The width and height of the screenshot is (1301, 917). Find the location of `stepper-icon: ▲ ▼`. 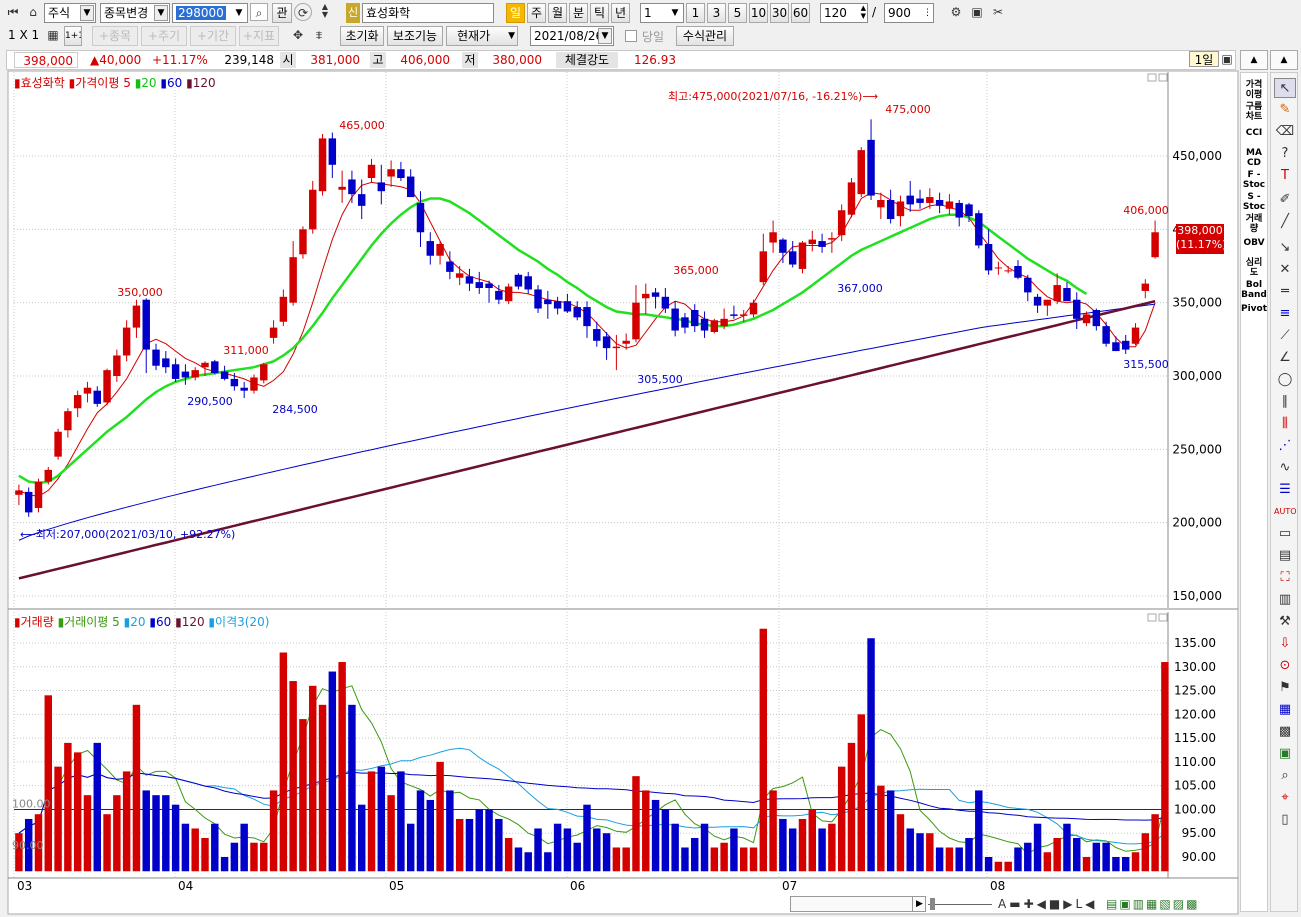

stepper-icon: ▲ ▼ is located at coordinates (863, 12).